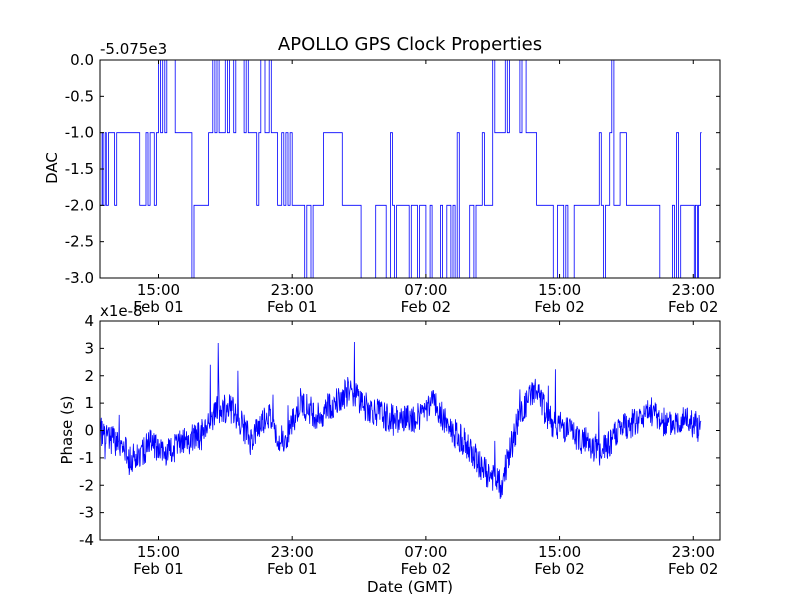  Describe the element at coordinates (79, 242) in the screenshot. I see `y-tick-label: -2.5` at that location.